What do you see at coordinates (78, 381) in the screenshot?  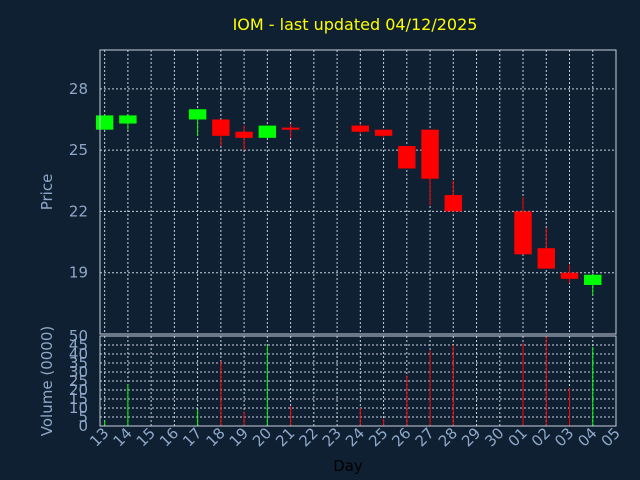 I see `volume-tick-label: 25` at bounding box center [78, 381].